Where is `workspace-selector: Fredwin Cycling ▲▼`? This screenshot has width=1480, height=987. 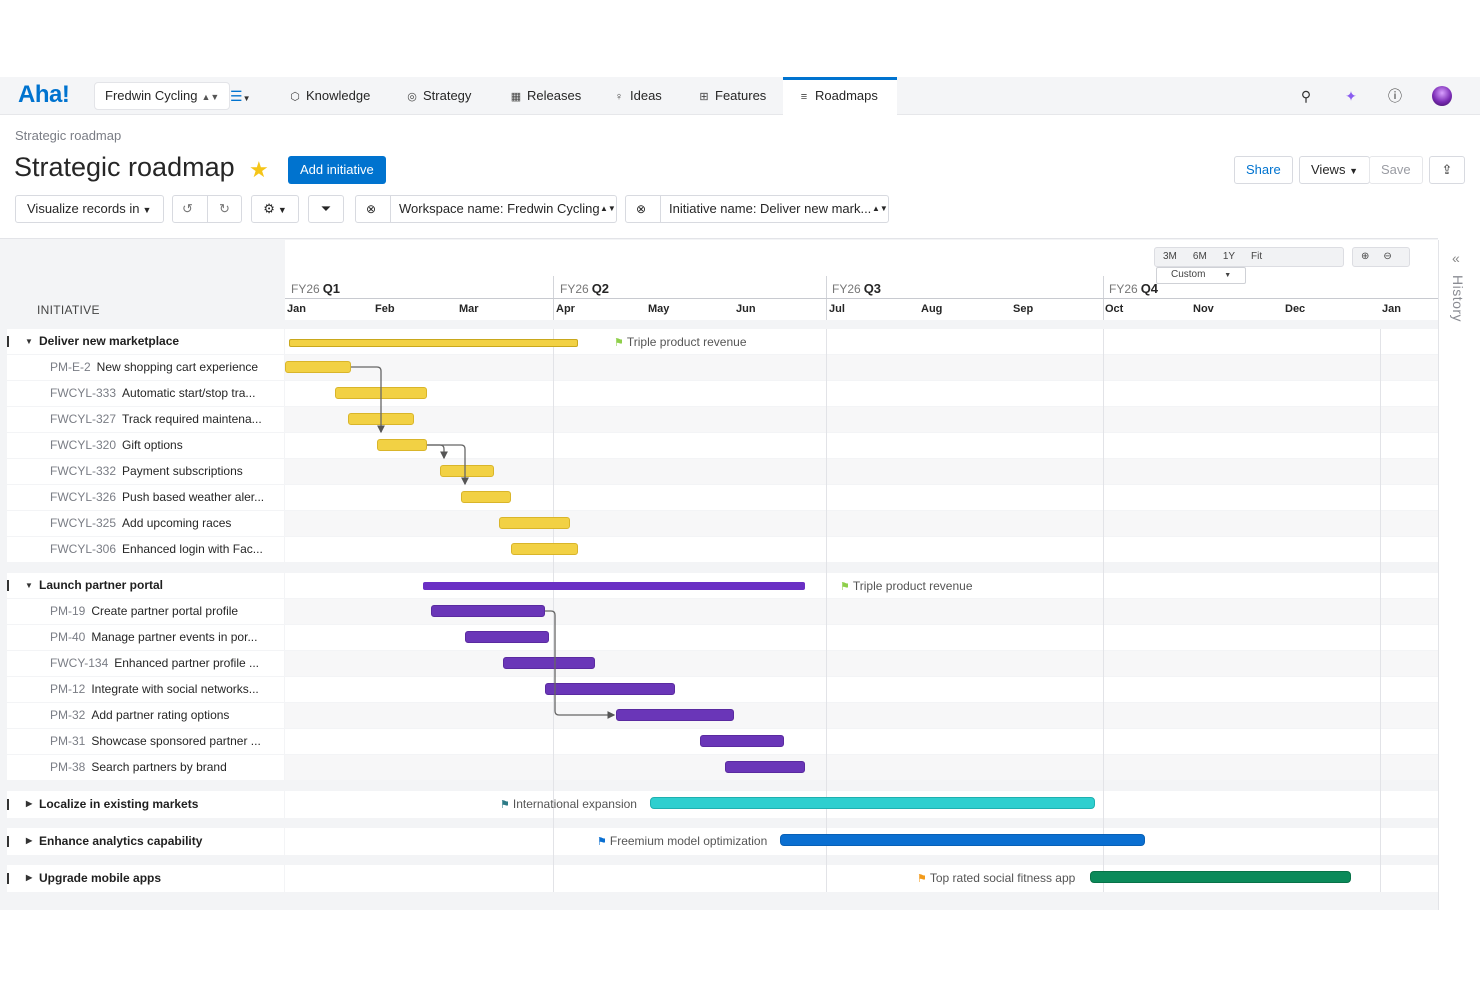 workspace-selector: Fredwin Cycling ▲▼ is located at coordinates (162, 96).